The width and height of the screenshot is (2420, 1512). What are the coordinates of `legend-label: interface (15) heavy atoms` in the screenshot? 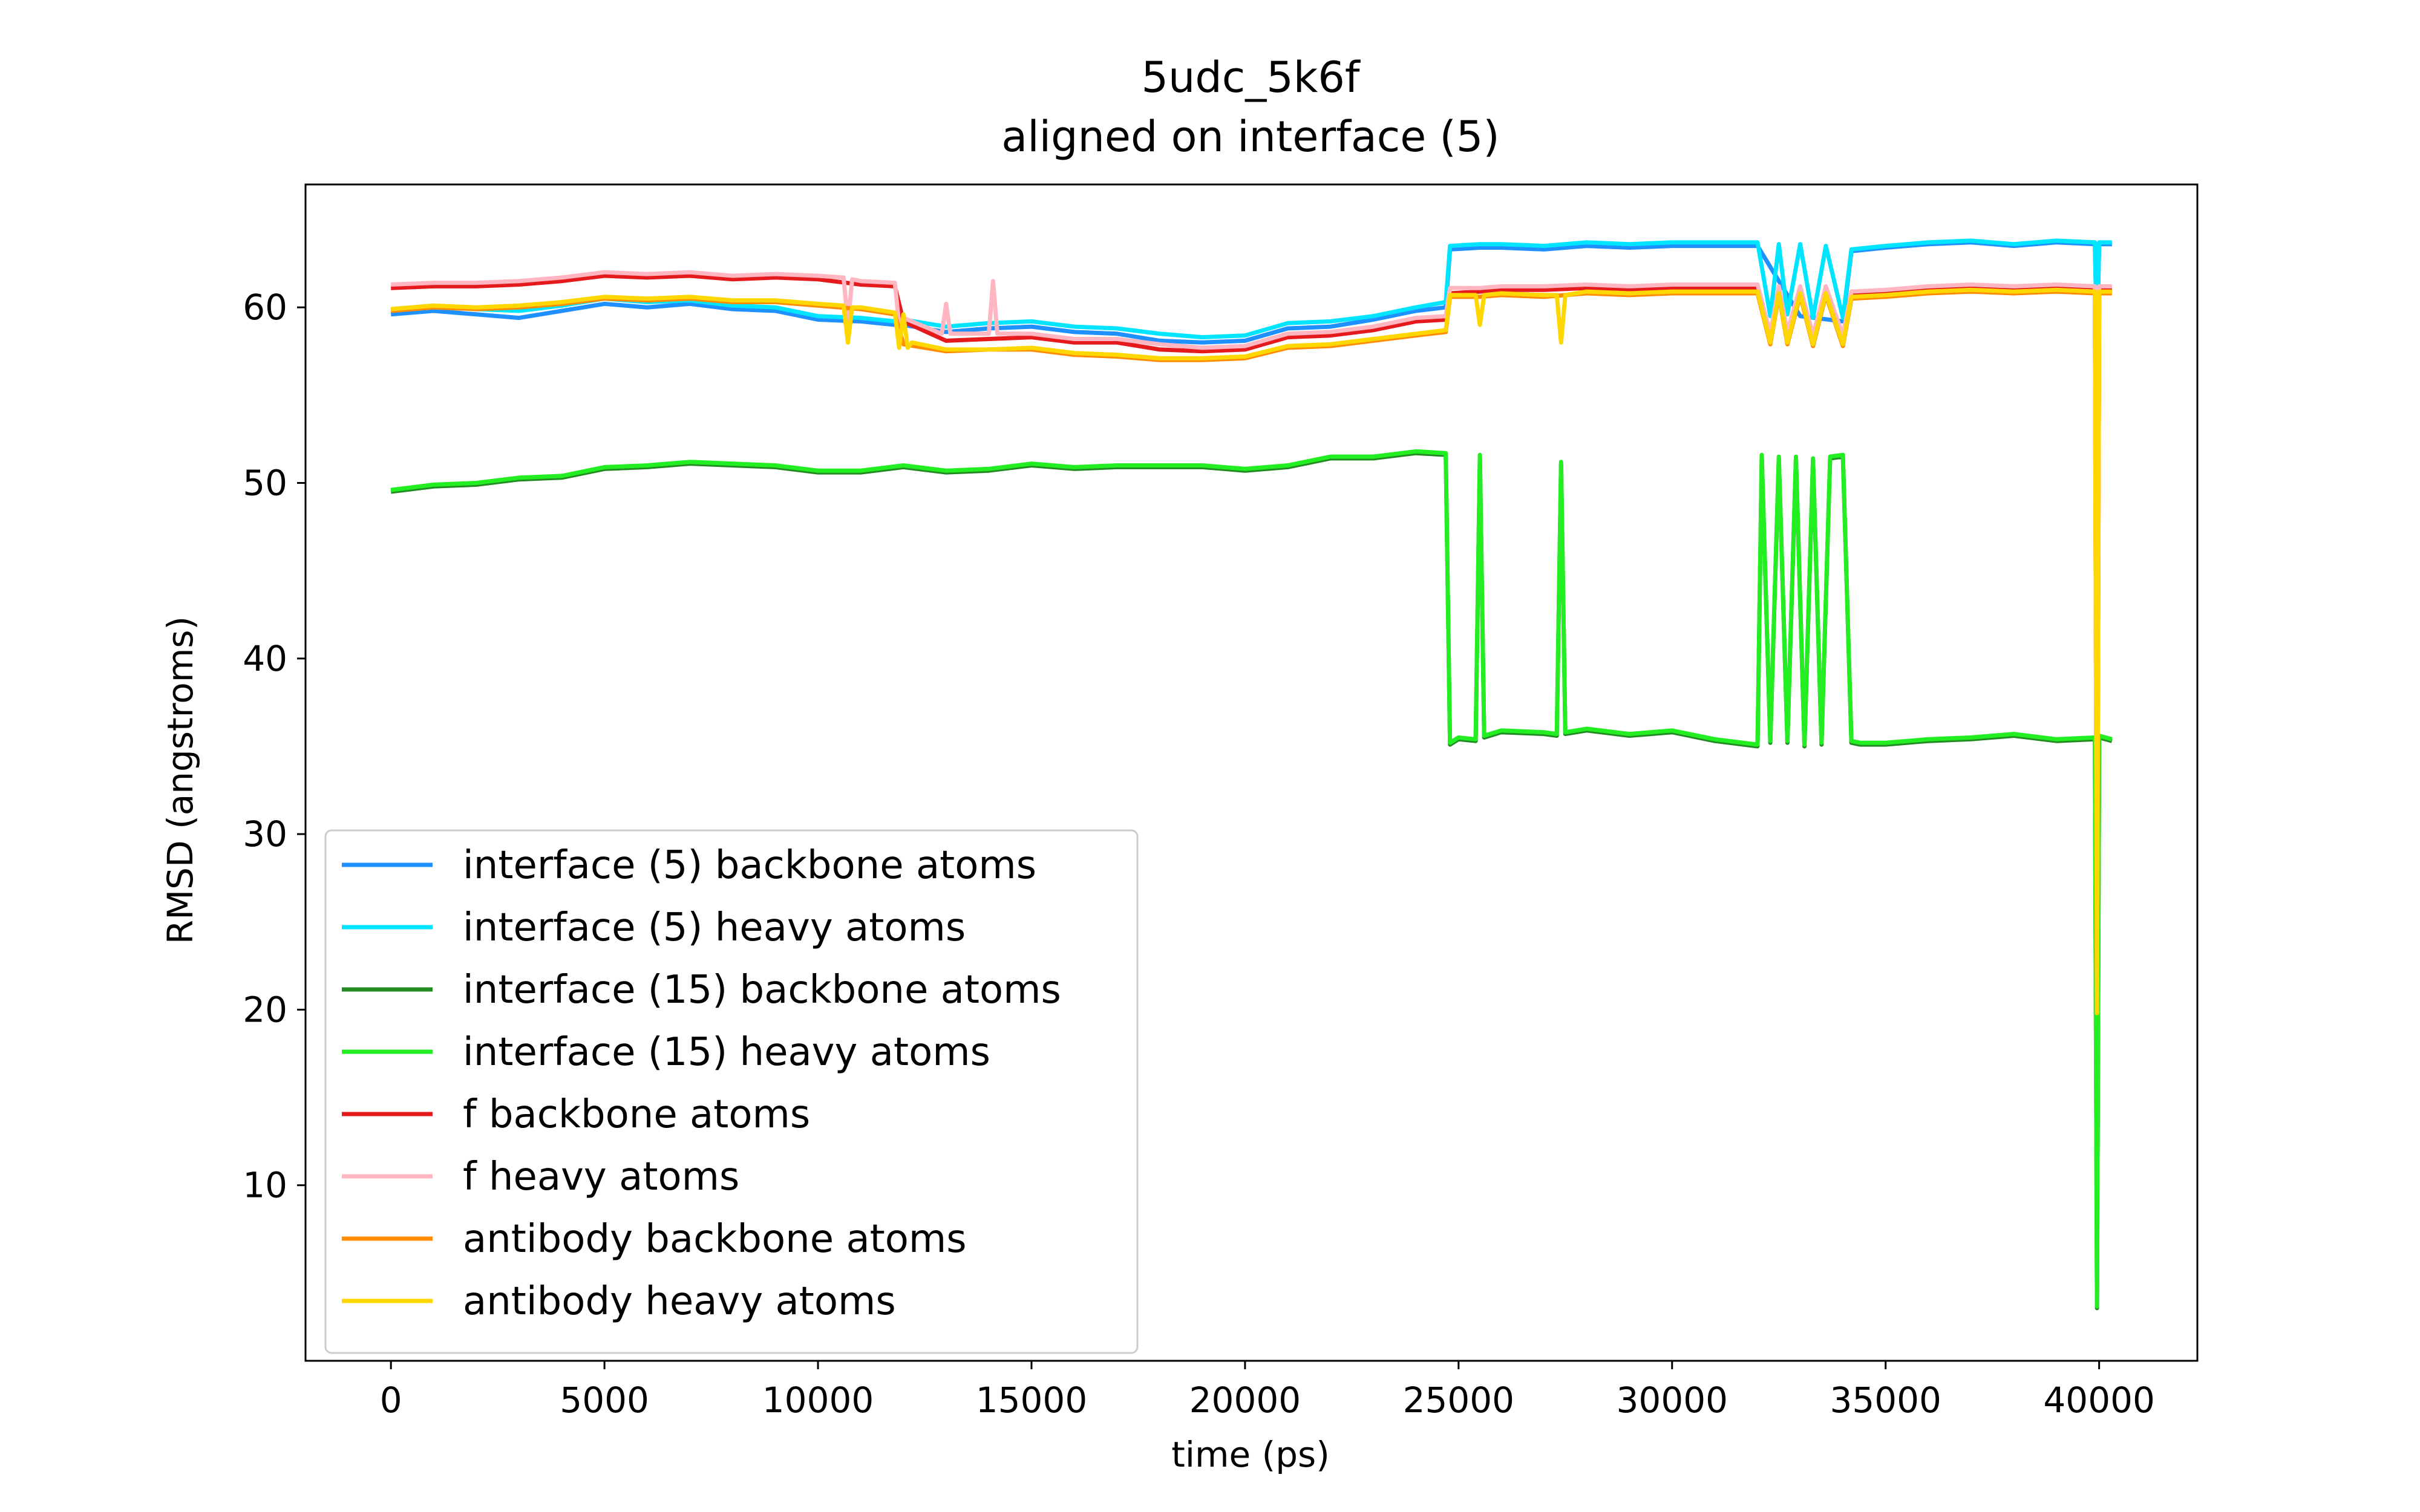 It's located at (726, 1052).